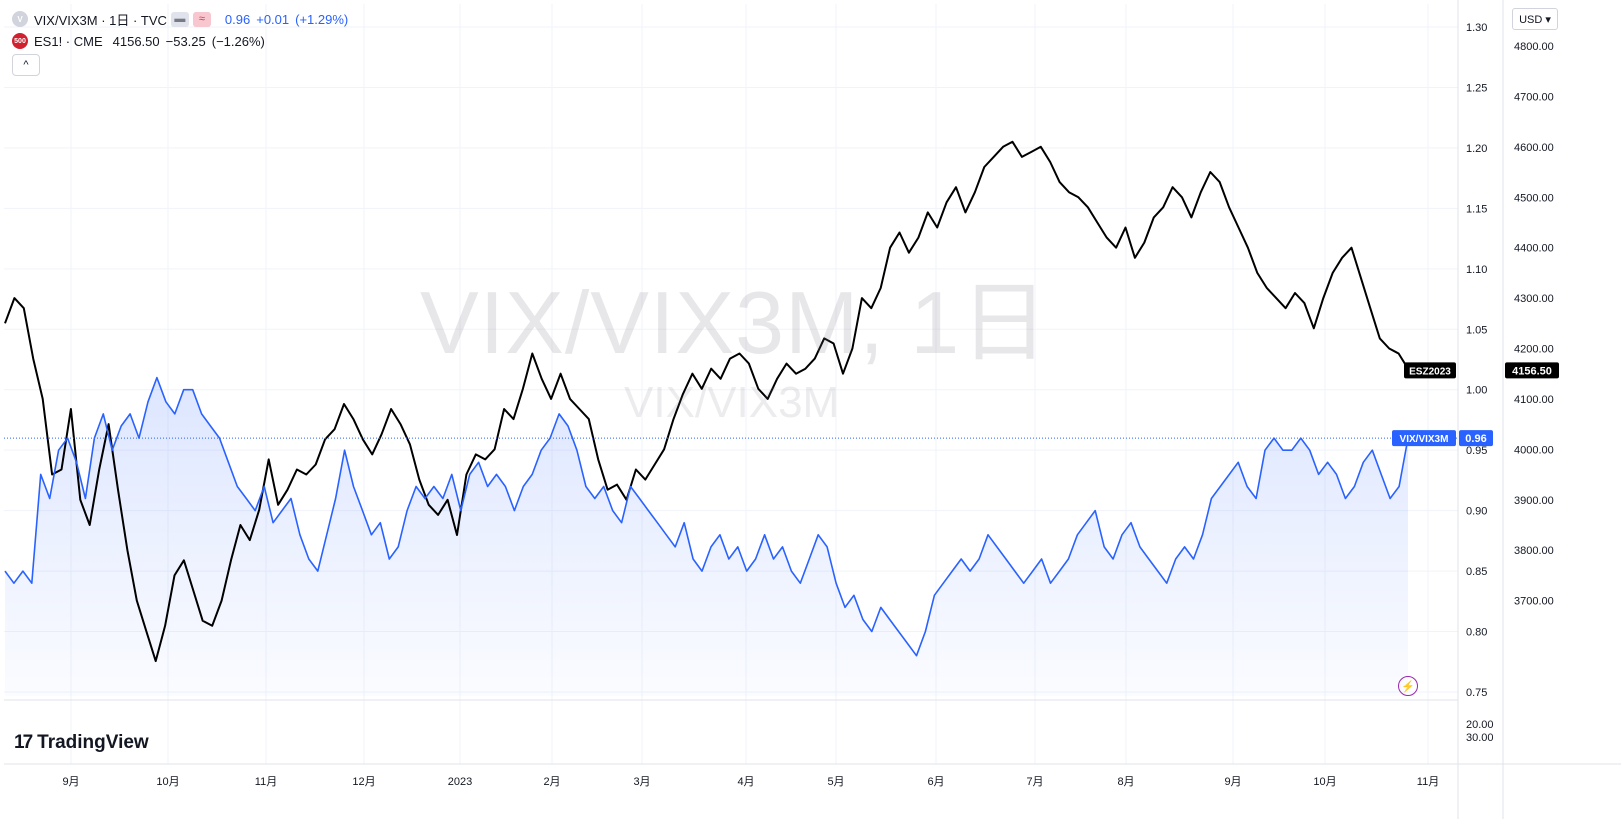  What do you see at coordinates (23, 742) in the screenshot?
I see `tradingview-logo-icon: 17` at bounding box center [23, 742].